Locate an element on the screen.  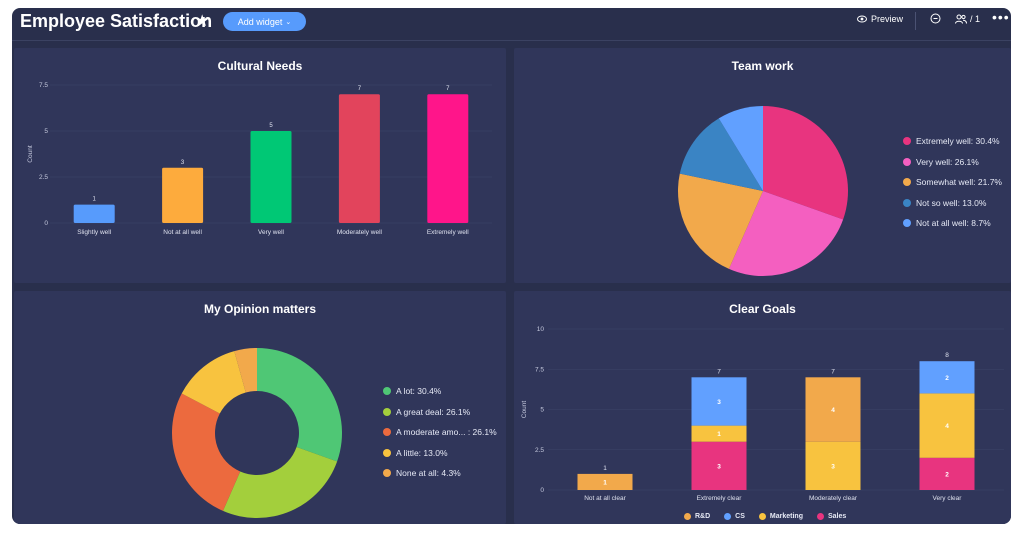
members-count: / 1 is located at coordinates (975, 19).